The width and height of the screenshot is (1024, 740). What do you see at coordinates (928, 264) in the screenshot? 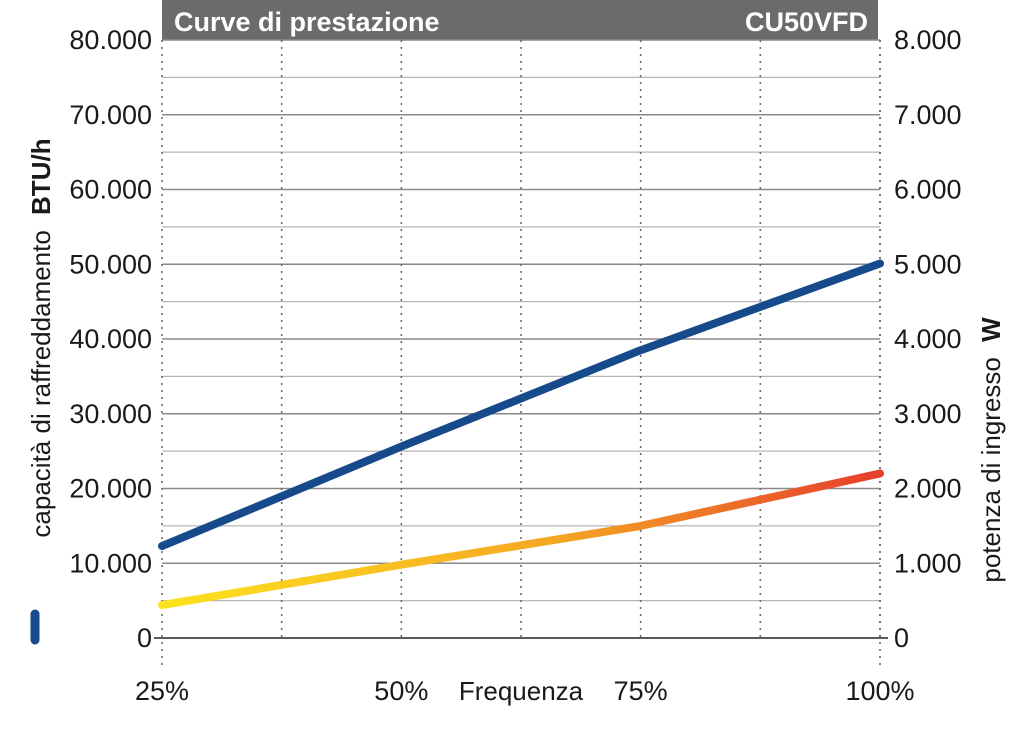
I see `y-right-tick-label: 5.000` at bounding box center [928, 264].